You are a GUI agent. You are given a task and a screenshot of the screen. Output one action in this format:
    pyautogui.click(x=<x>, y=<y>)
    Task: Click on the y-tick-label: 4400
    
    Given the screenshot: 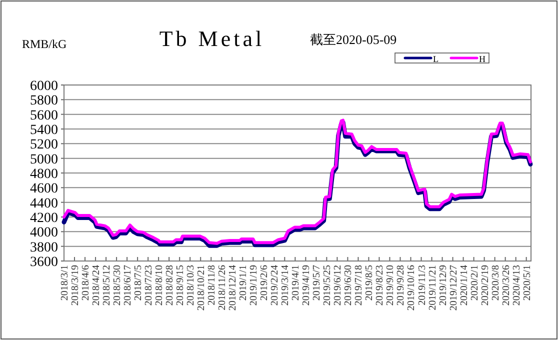 What is the action you would take?
    pyautogui.click(x=44, y=204)
    